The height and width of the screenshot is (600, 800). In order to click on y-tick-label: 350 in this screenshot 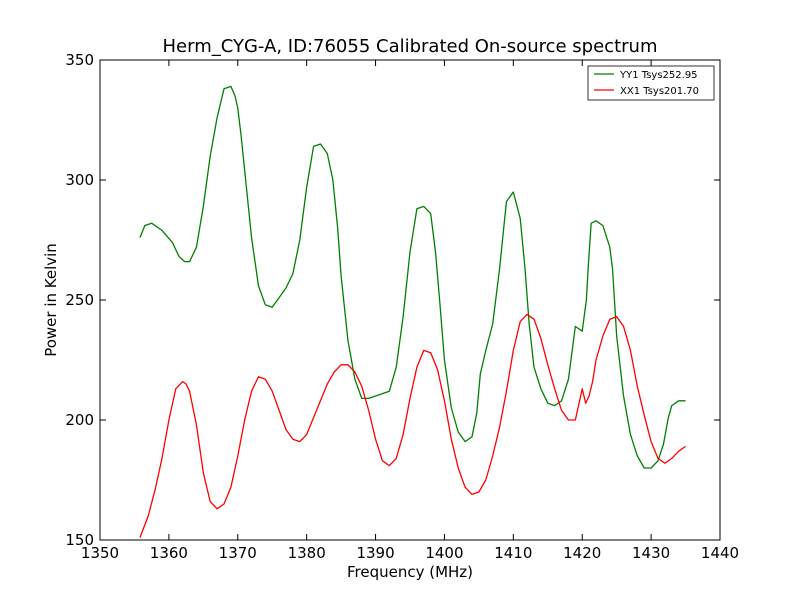, I will do `click(79, 60)`.